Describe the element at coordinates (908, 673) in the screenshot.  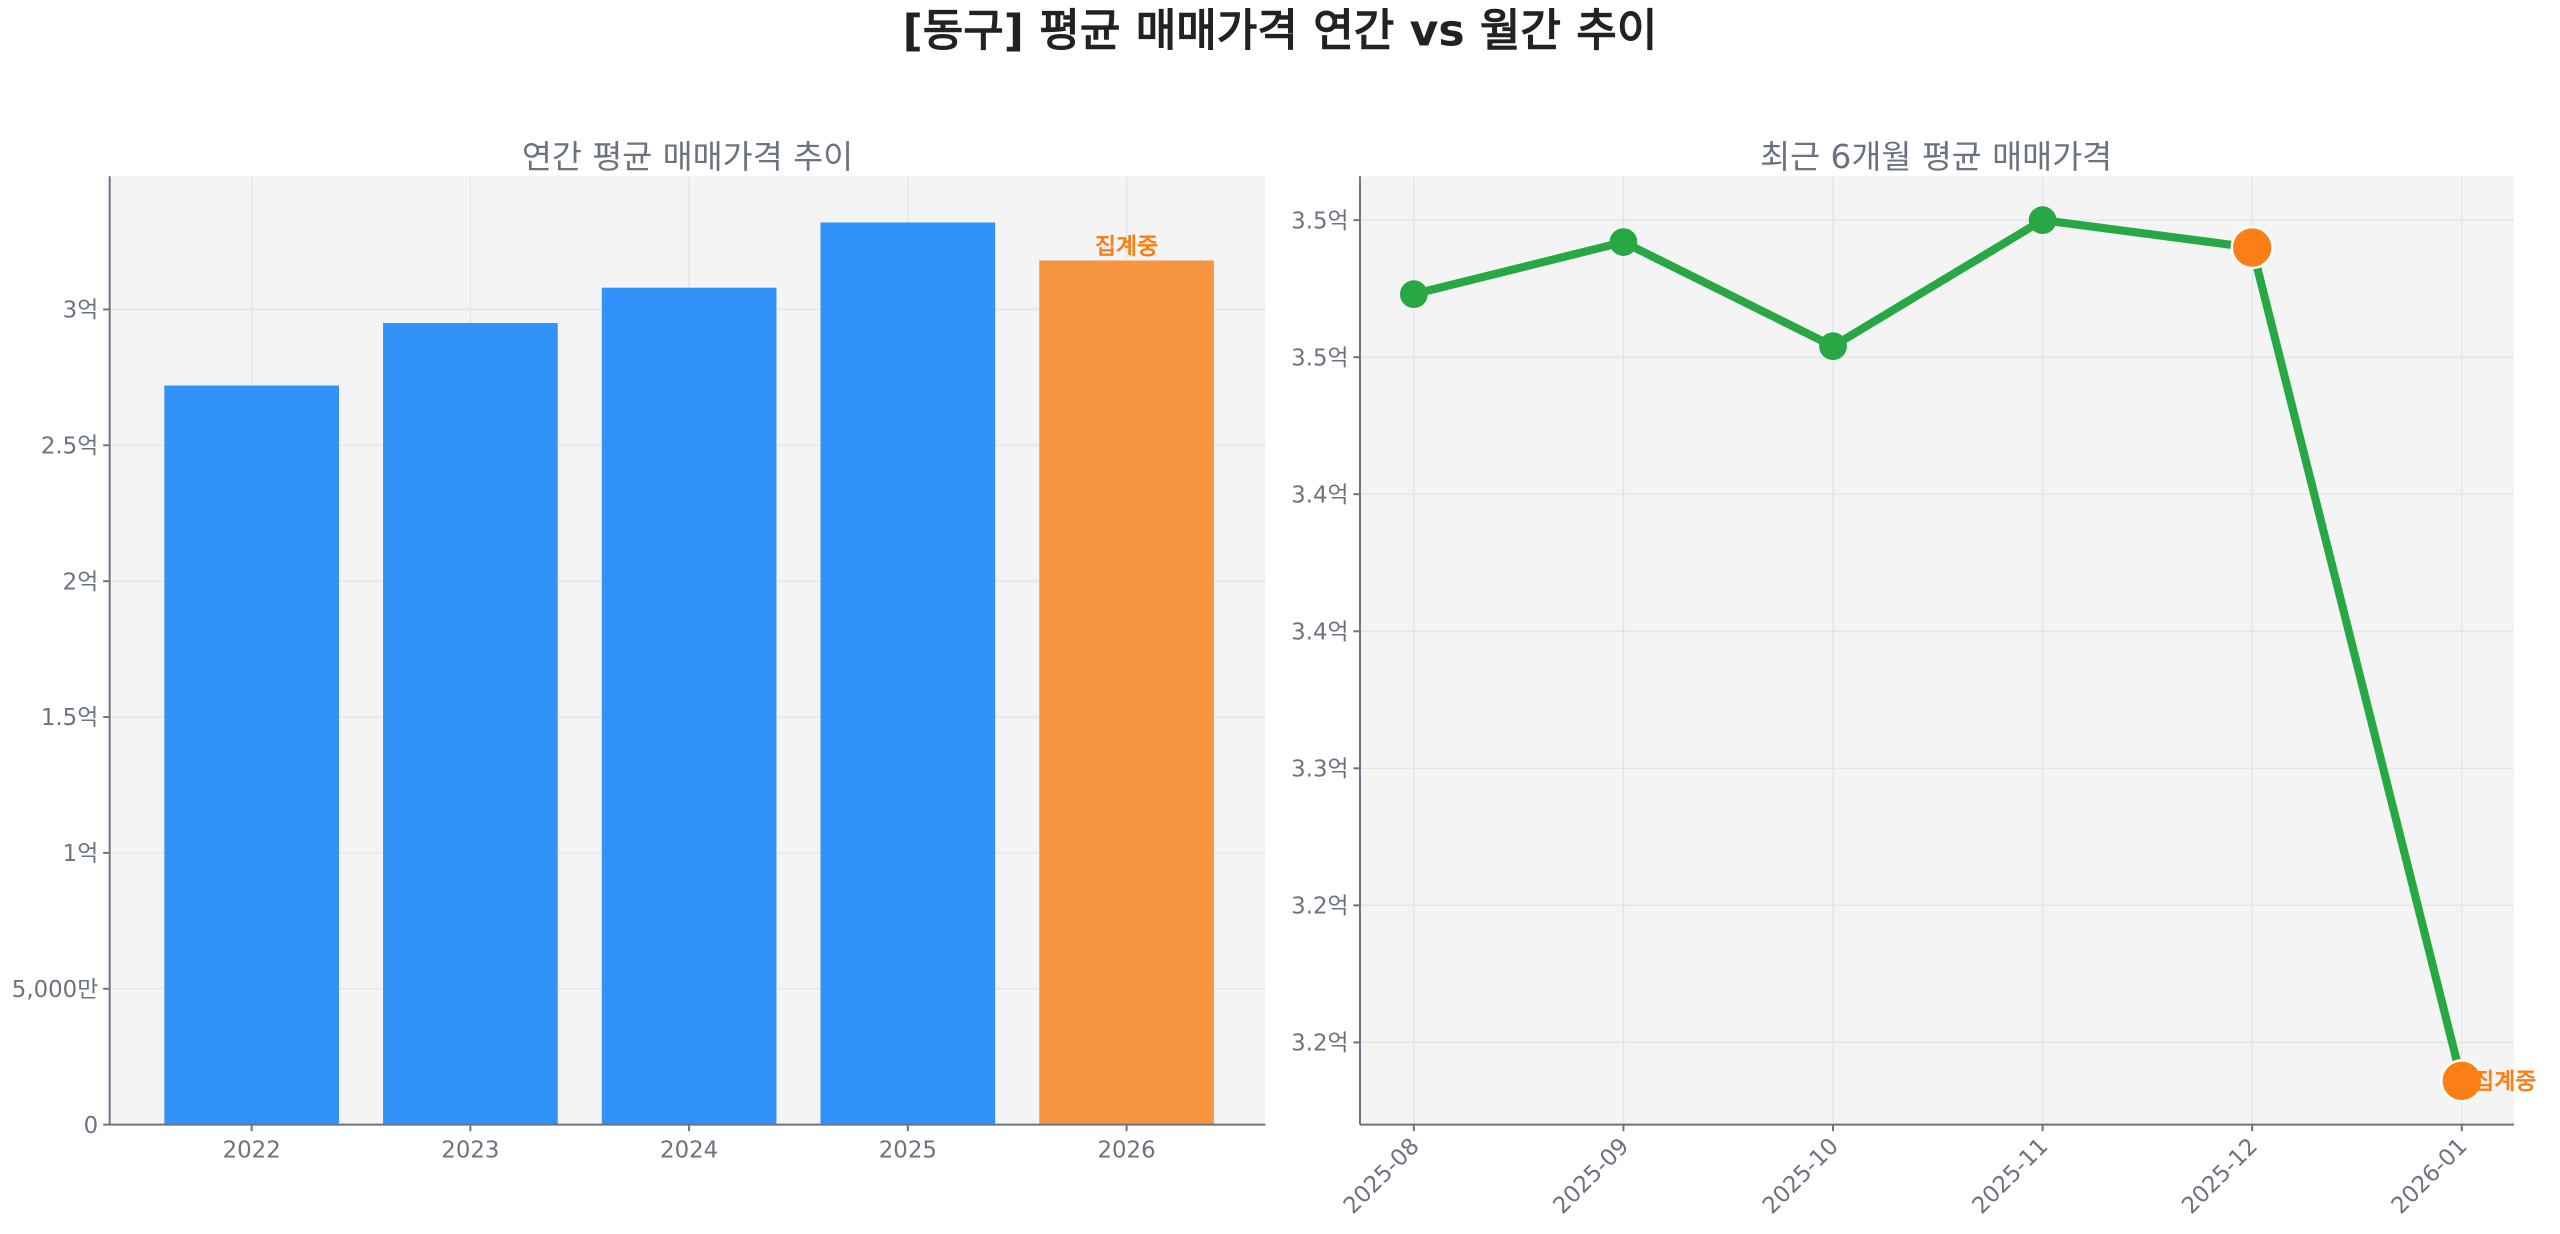
I see `bar-2025` at that location.